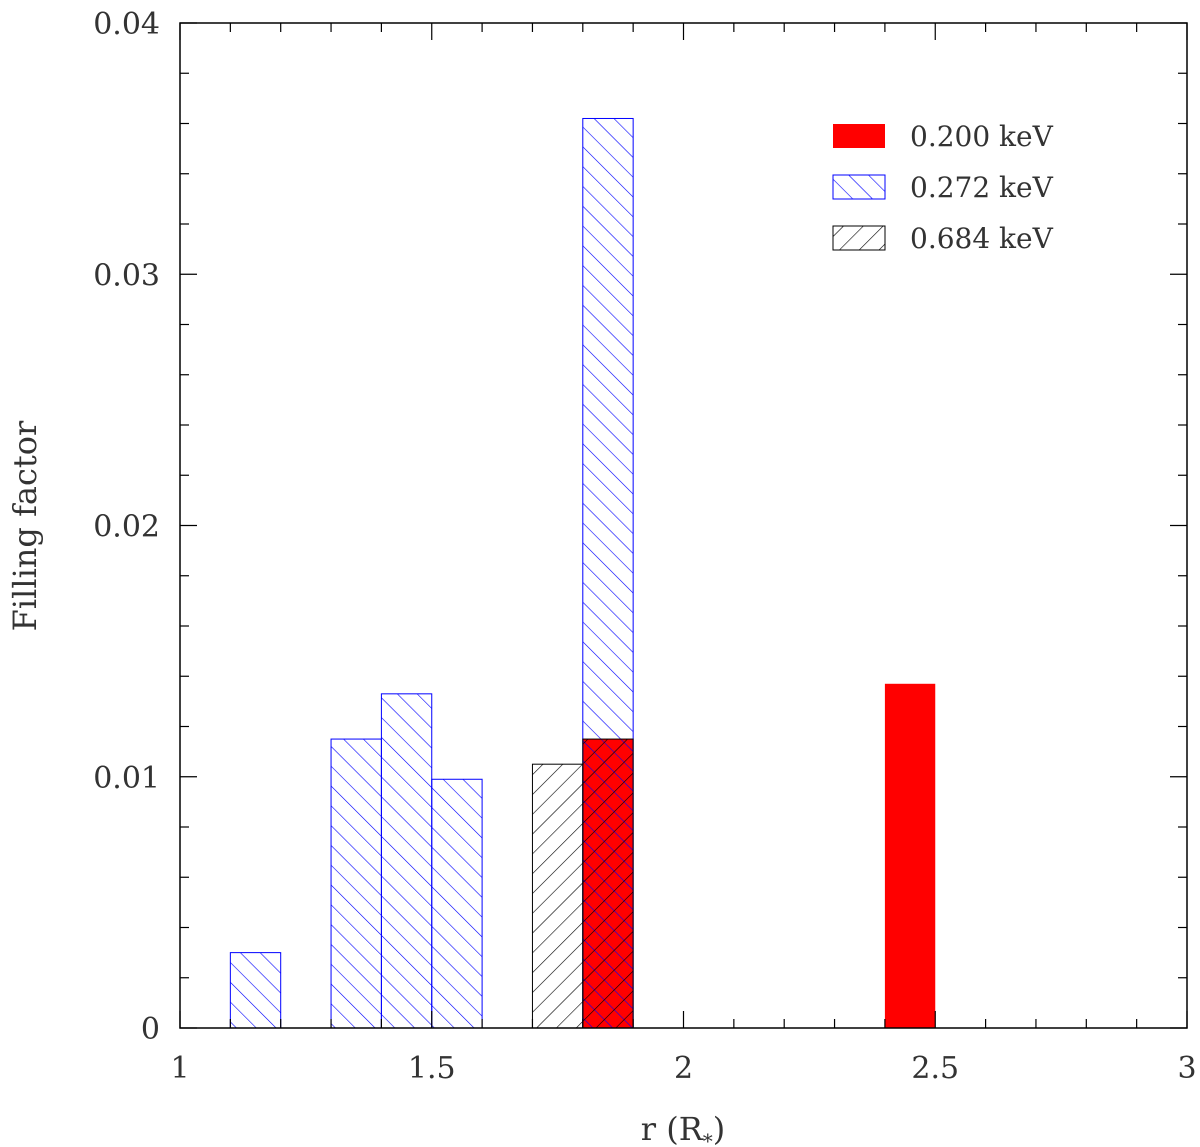 The width and height of the screenshot is (1200, 1147). Describe the element at coordinates (25, 525) in the screenshot. I see `y-axis-title: Filling factor` at that location.